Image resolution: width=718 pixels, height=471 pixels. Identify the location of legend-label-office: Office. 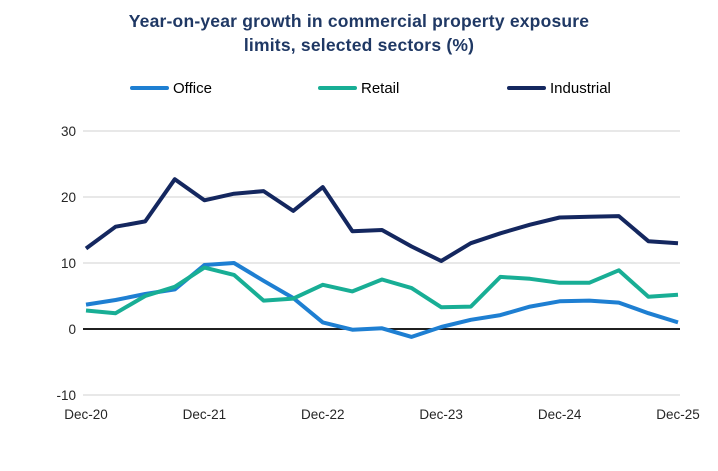
(192, 88).